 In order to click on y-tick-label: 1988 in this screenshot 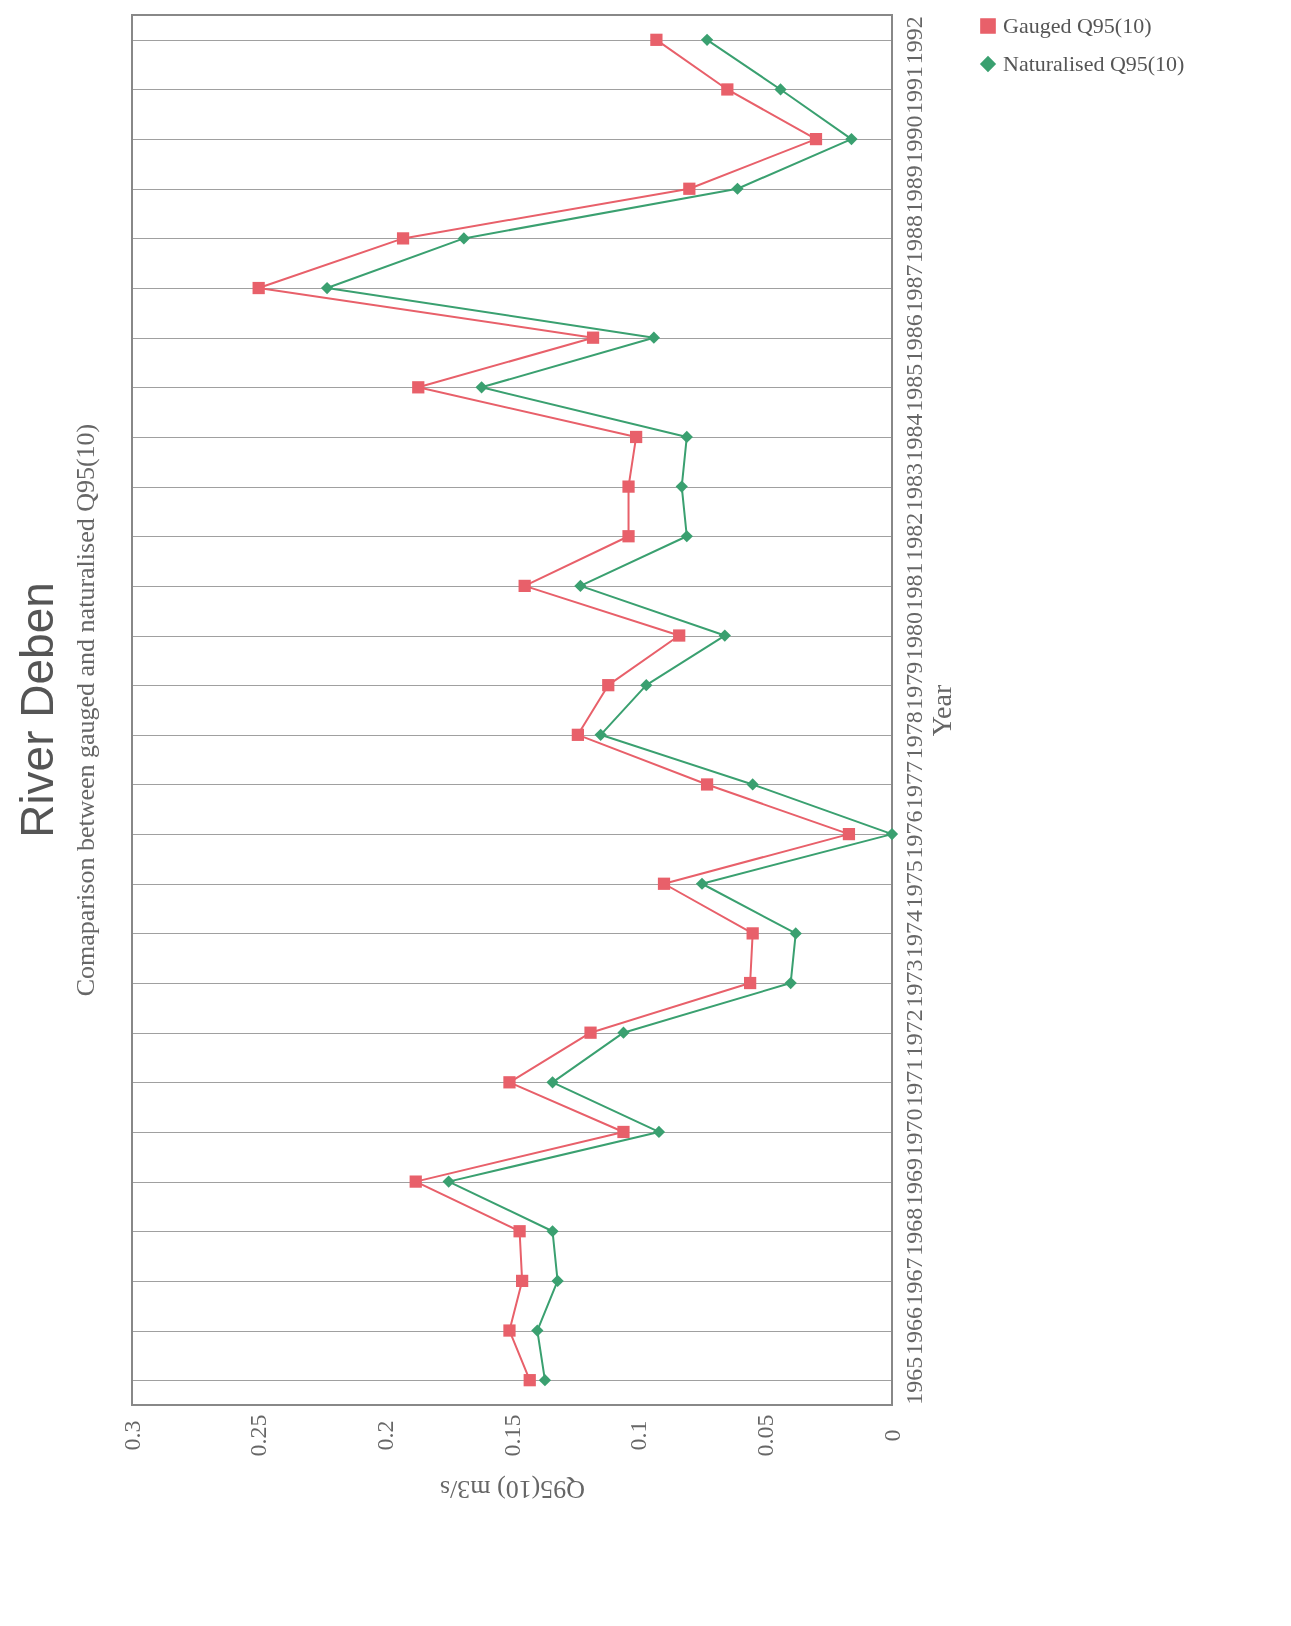, I will do `click(913, 238)`.